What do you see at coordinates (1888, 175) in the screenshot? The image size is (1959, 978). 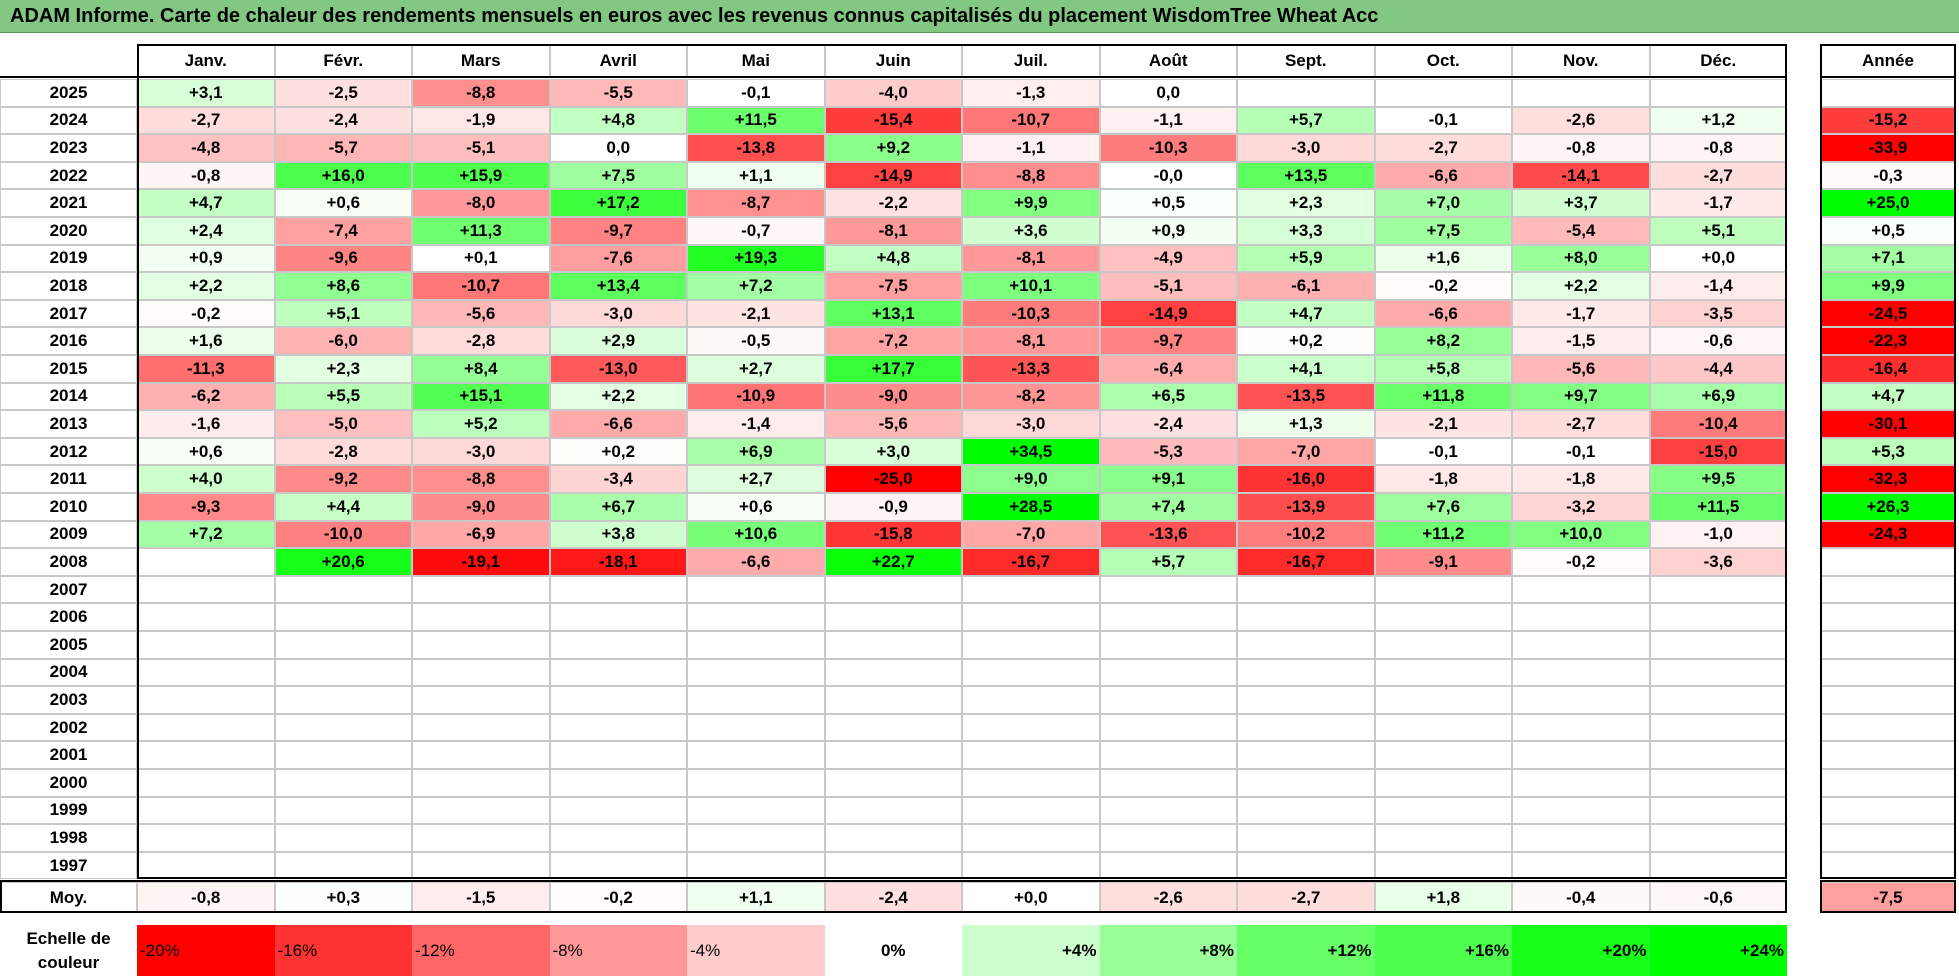 I see `annual-cell: -0,3` at bounding box center [1888, 175].